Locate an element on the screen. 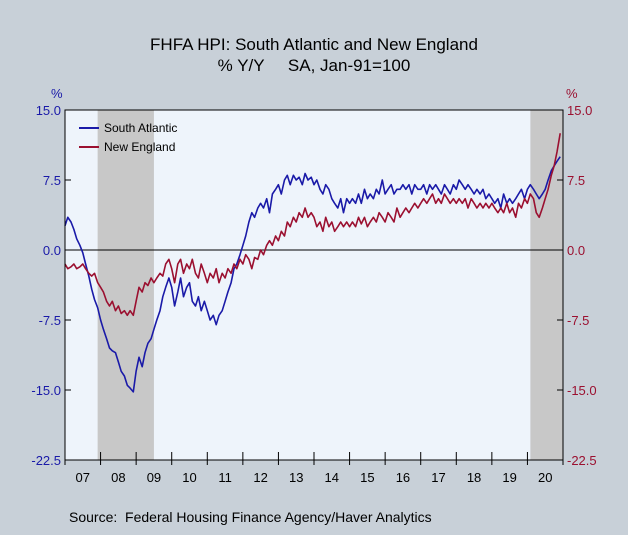  x-tick-label: 20 is located at coordinates (545, 477).